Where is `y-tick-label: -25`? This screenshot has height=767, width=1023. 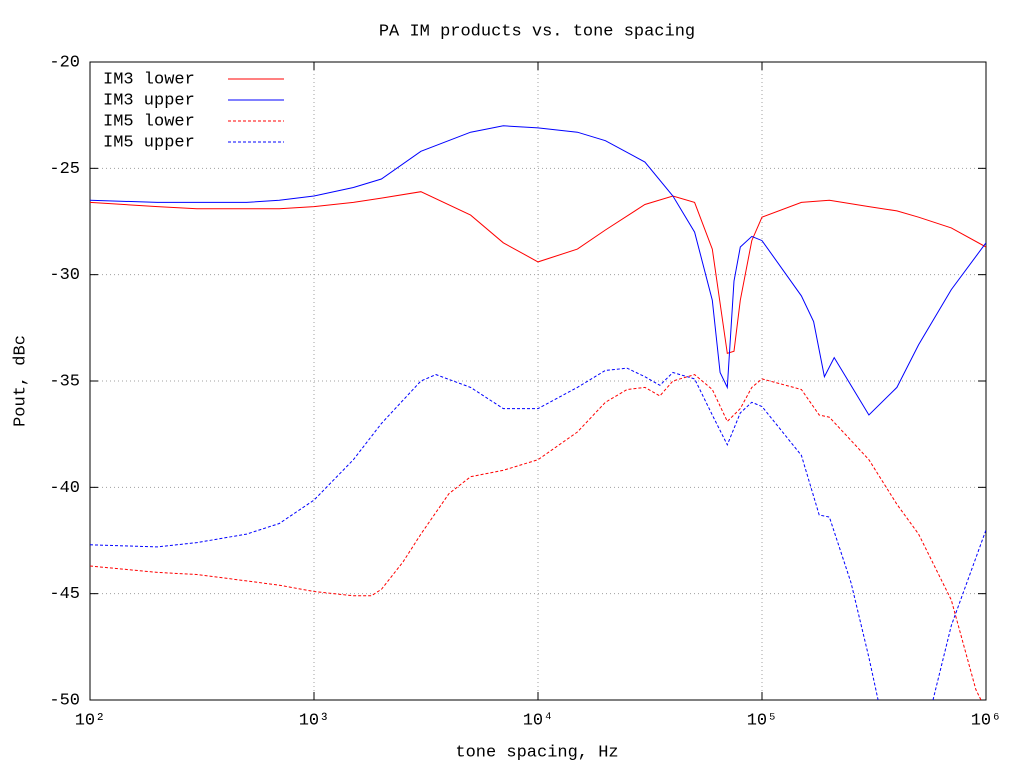
y-tick-label: -25 is located at coordinates (64, 169).